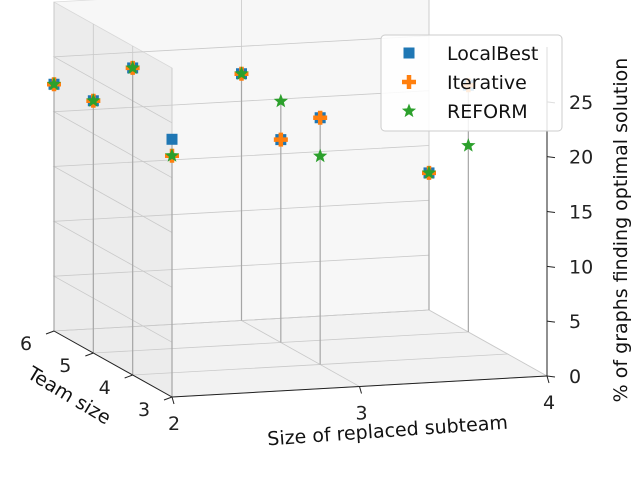 This screenshot has width=640, height=480. What do you see at coordinates (621, 230) in the screenshot?
I see `z-axis-label: % of graphs finding optimal solution` at bounding box center [621, 230].